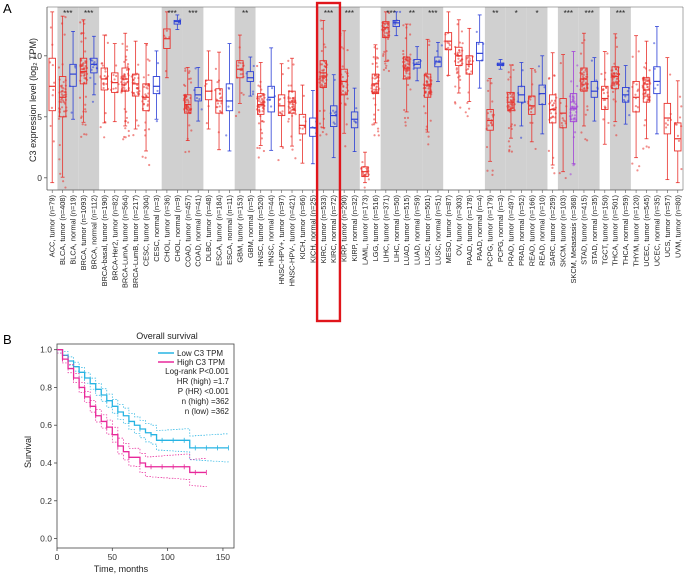 The width and height of the screenshot is (687, 578). Describe the element at coordinates (594, 229) in the screenshot. I see `category-label: STAD, normal (n=35)` at that location.